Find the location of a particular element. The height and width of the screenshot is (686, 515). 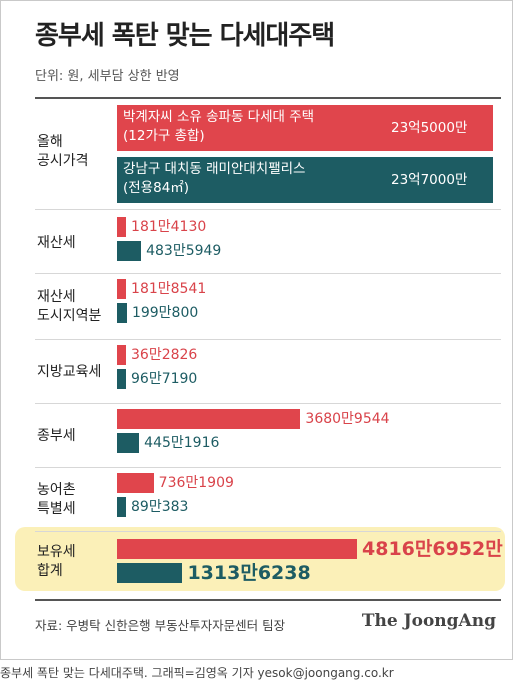

data-label: 445만1916 is located at coordinates (182, 443).